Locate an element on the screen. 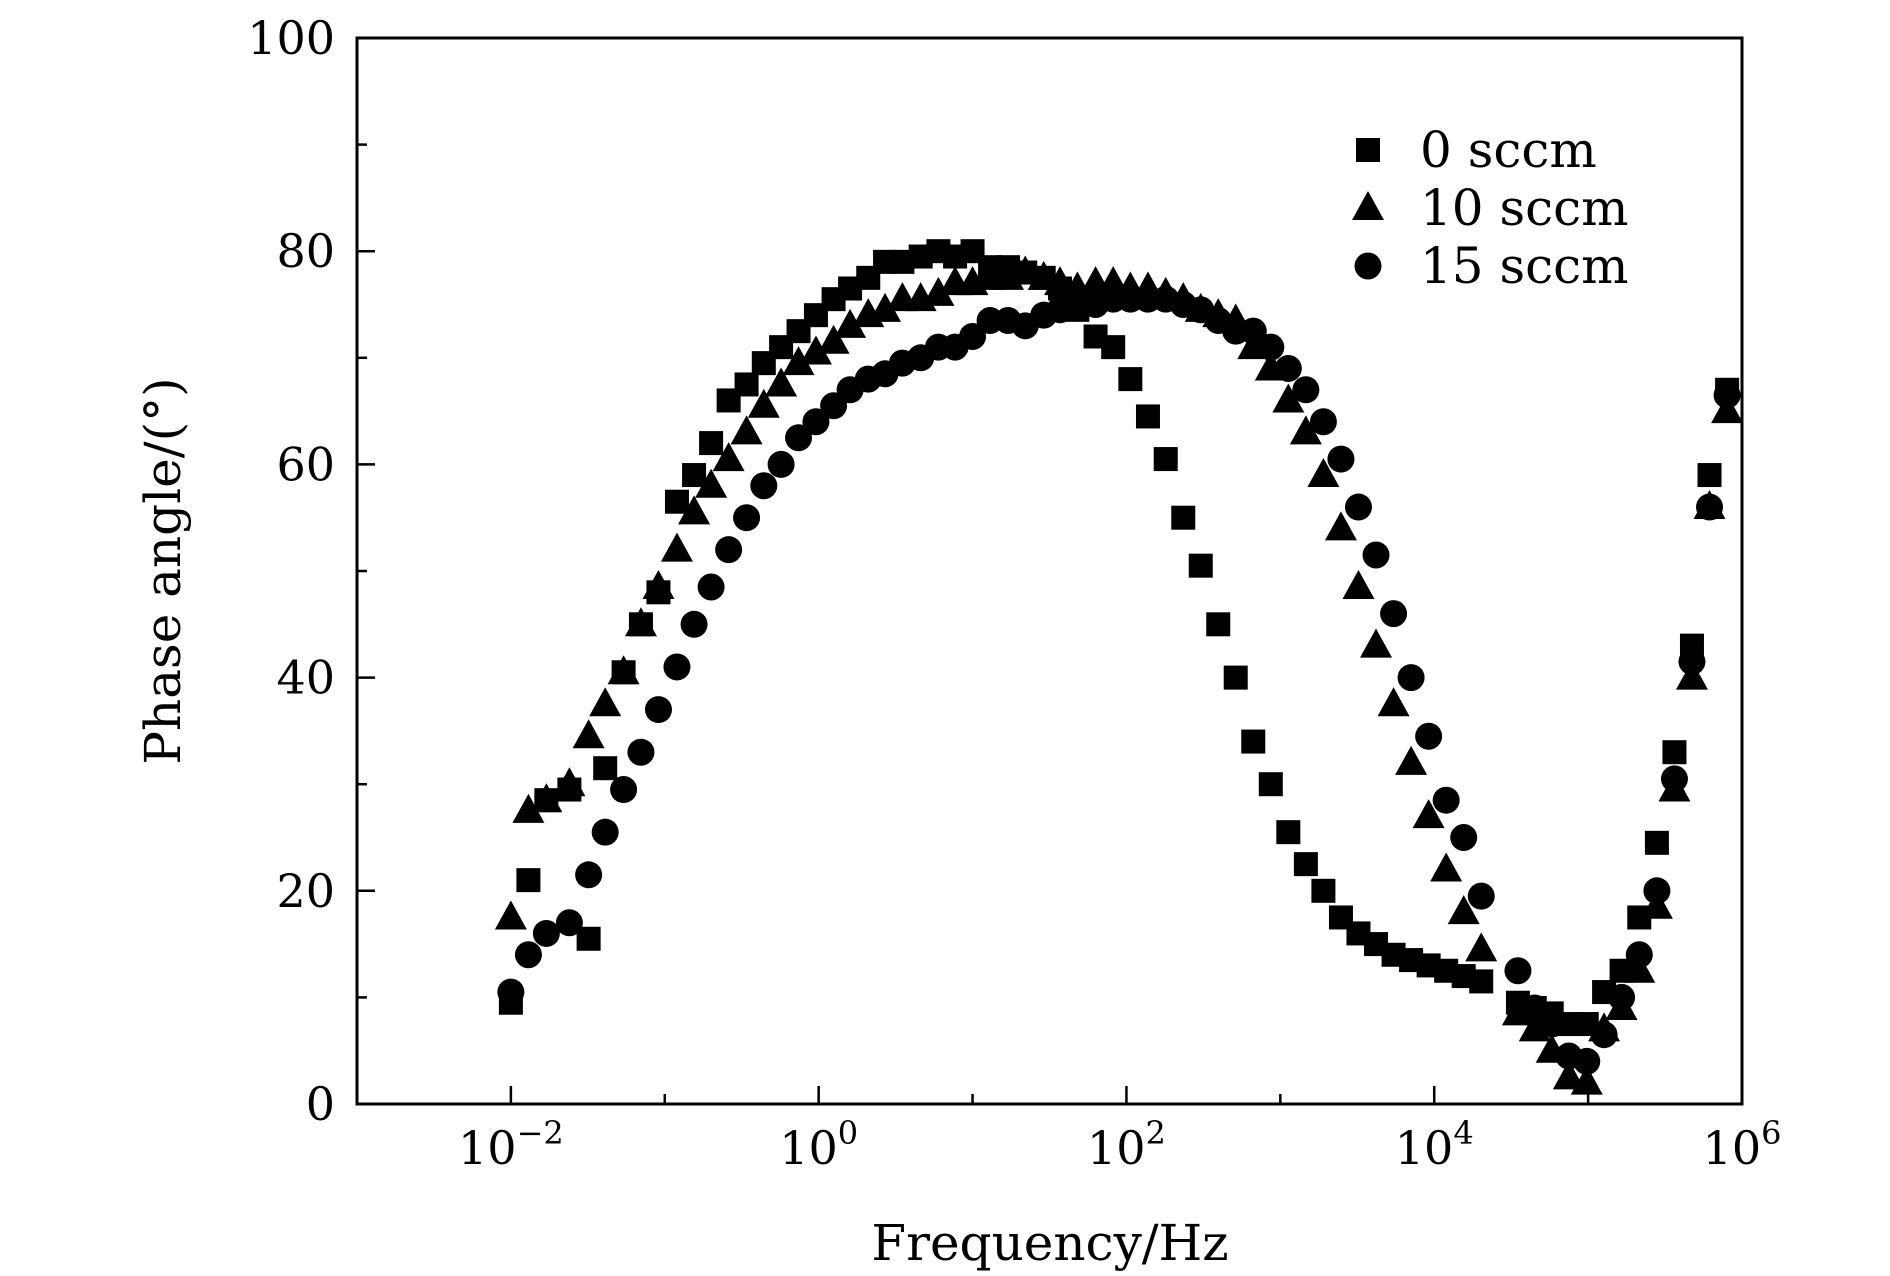  legend-marker-circle is located at coordinates (1368, 266).